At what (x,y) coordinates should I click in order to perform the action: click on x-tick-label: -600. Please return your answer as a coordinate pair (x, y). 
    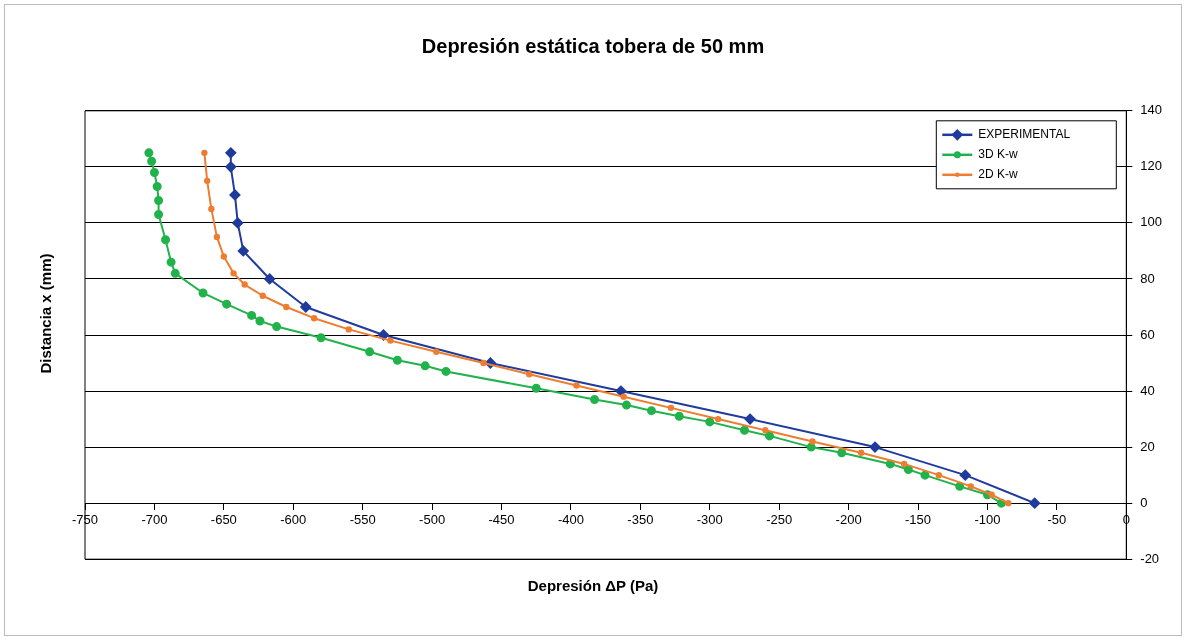
    Looking at the image, I should click on (293, 519).